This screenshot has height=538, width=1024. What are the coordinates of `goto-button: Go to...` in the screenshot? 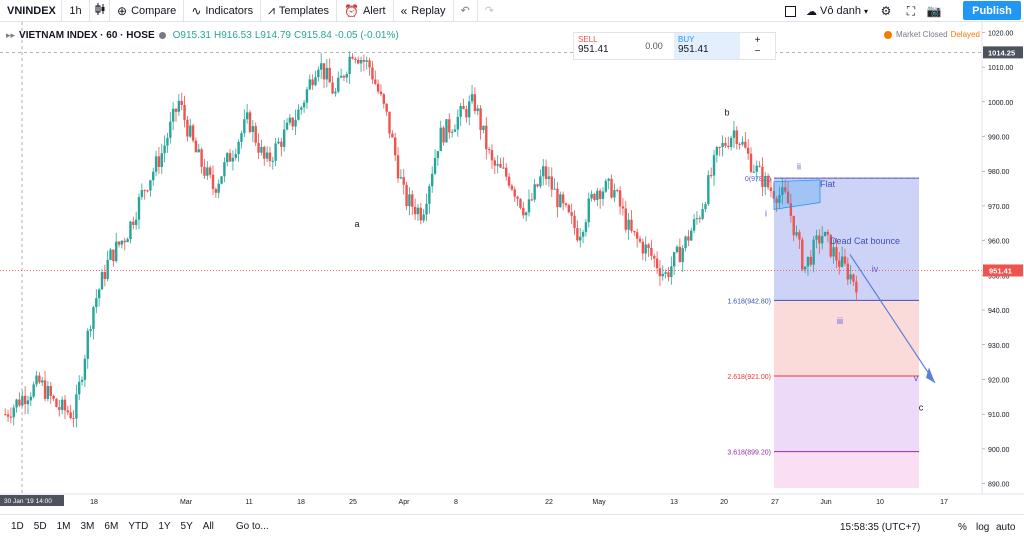 It's located at (252, 526).